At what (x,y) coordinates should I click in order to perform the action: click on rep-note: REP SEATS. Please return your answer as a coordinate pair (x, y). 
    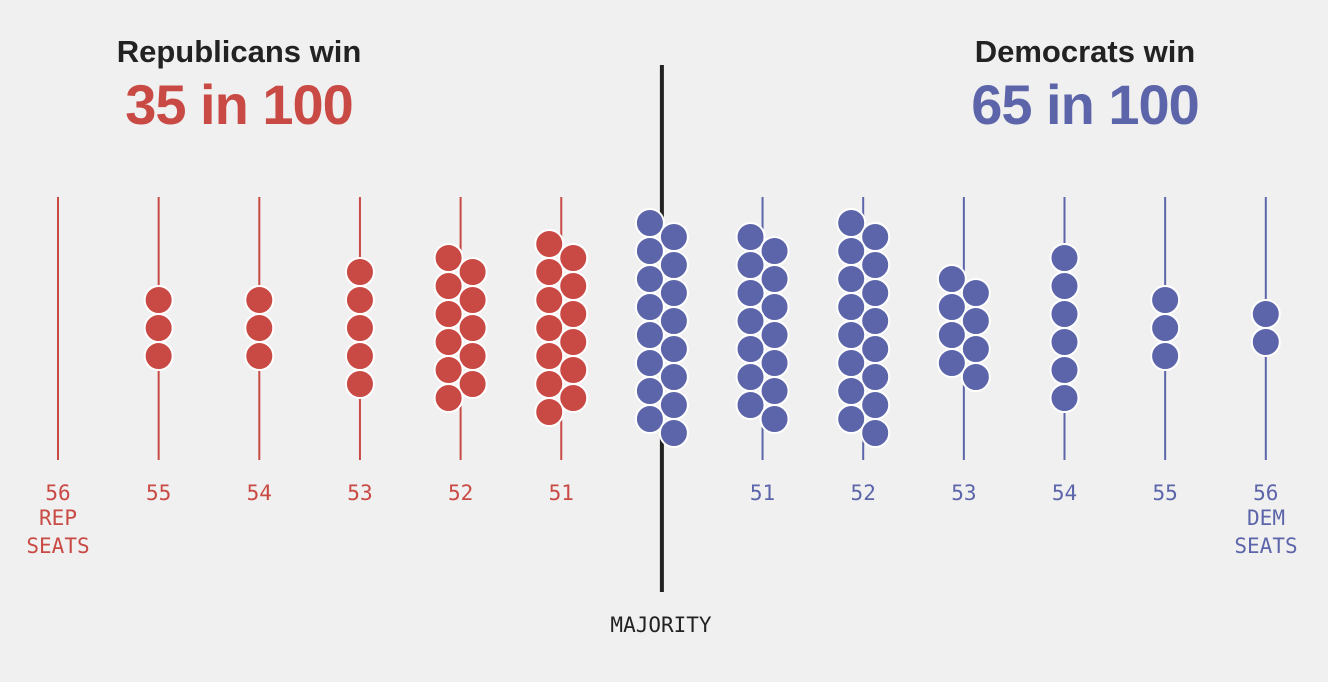
    Looking at the image, I should click on (58, 532).